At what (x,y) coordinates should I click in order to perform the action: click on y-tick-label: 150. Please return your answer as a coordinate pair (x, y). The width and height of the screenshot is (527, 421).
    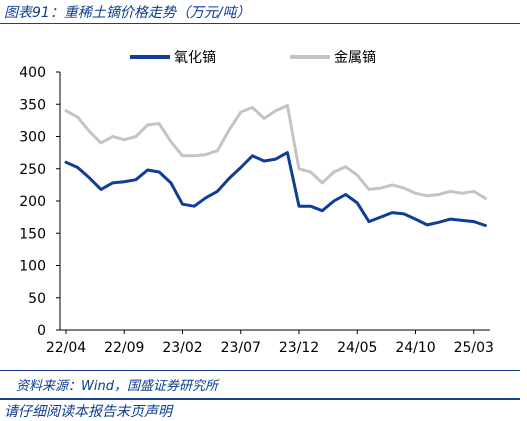
    Looking at the image, I should click on (32, 234).